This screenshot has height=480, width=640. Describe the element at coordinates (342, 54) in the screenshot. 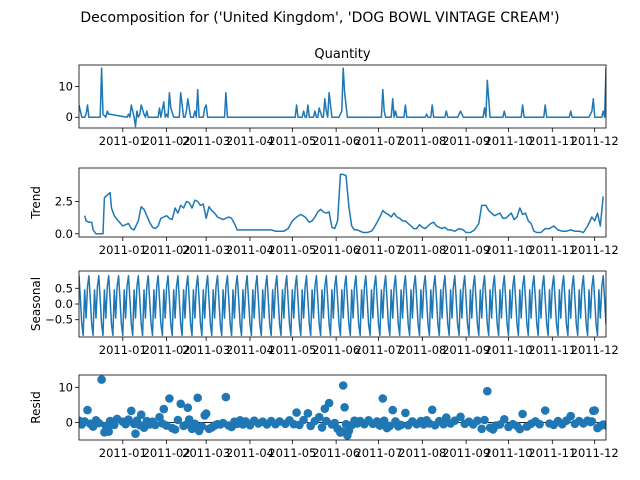

I see `panel-title: Quantity` at that location.